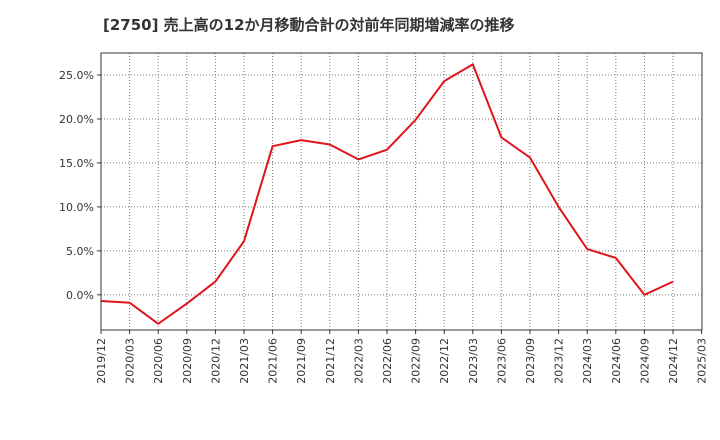 This screenshot has height=440, width=720. What do you see at coordinates (358, 361) in the screenshot?
I see `x-tick-label: 2022/03` at bounding box center [358, 361].